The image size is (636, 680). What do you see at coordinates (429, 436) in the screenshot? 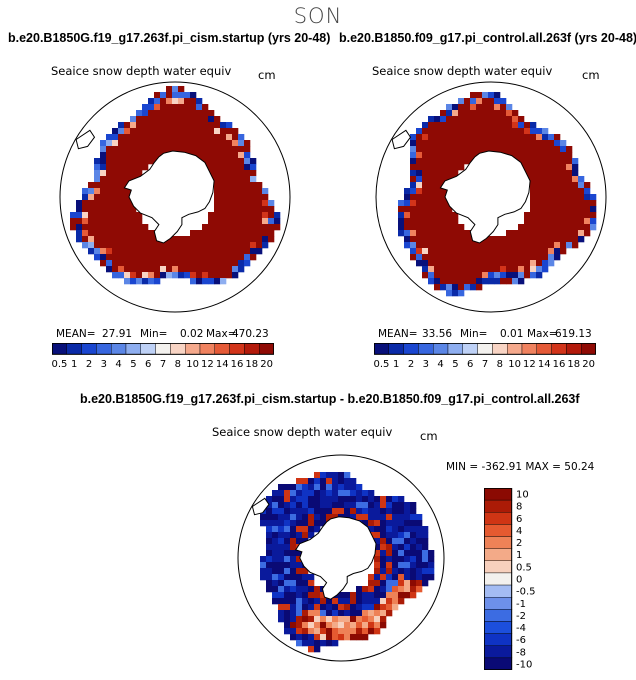
I see `diff-units-label: cm` at bounding box center [429, 436].